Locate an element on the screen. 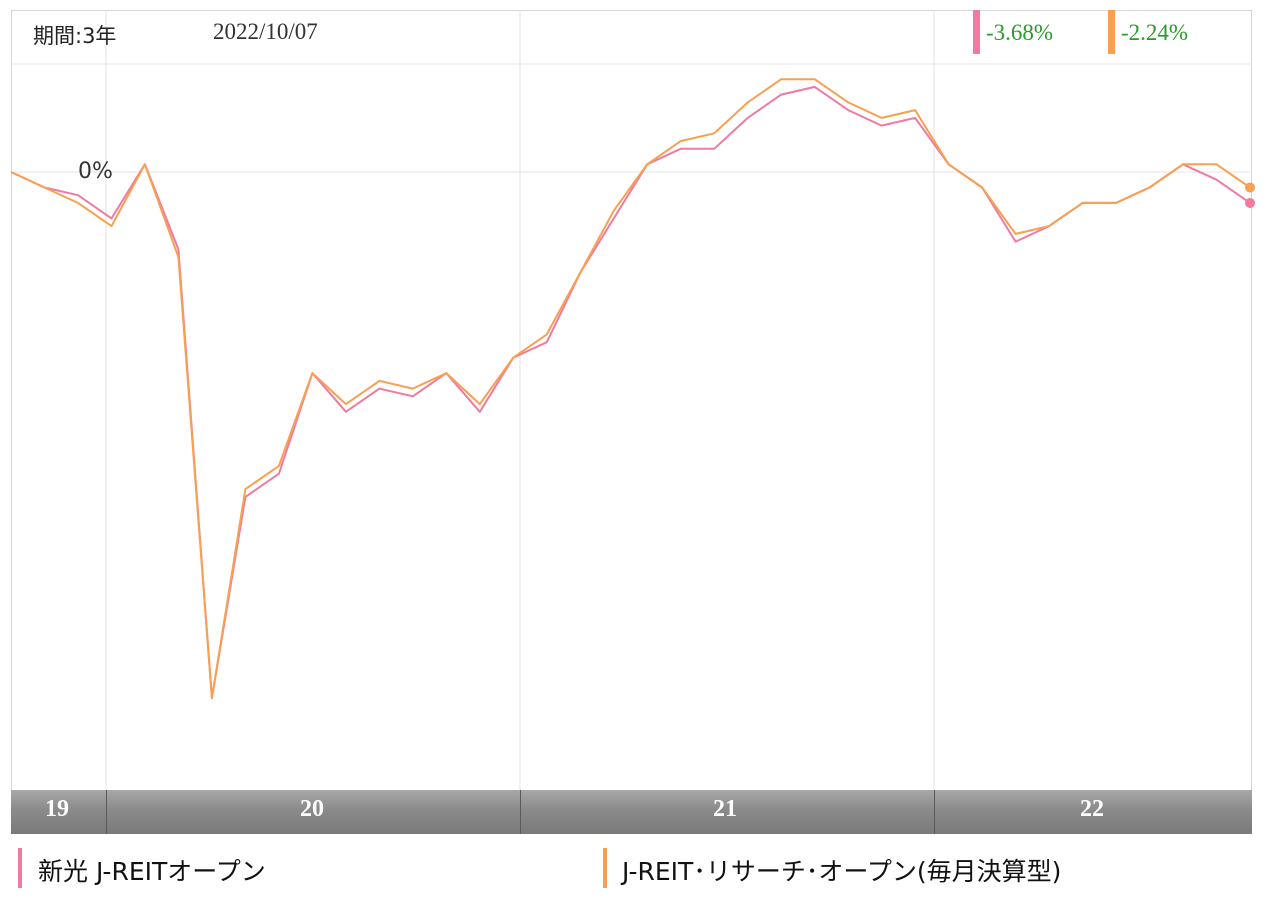 The image size is (1273, 903). zero-percent-label: 0% is located at coordinates (95, 171).